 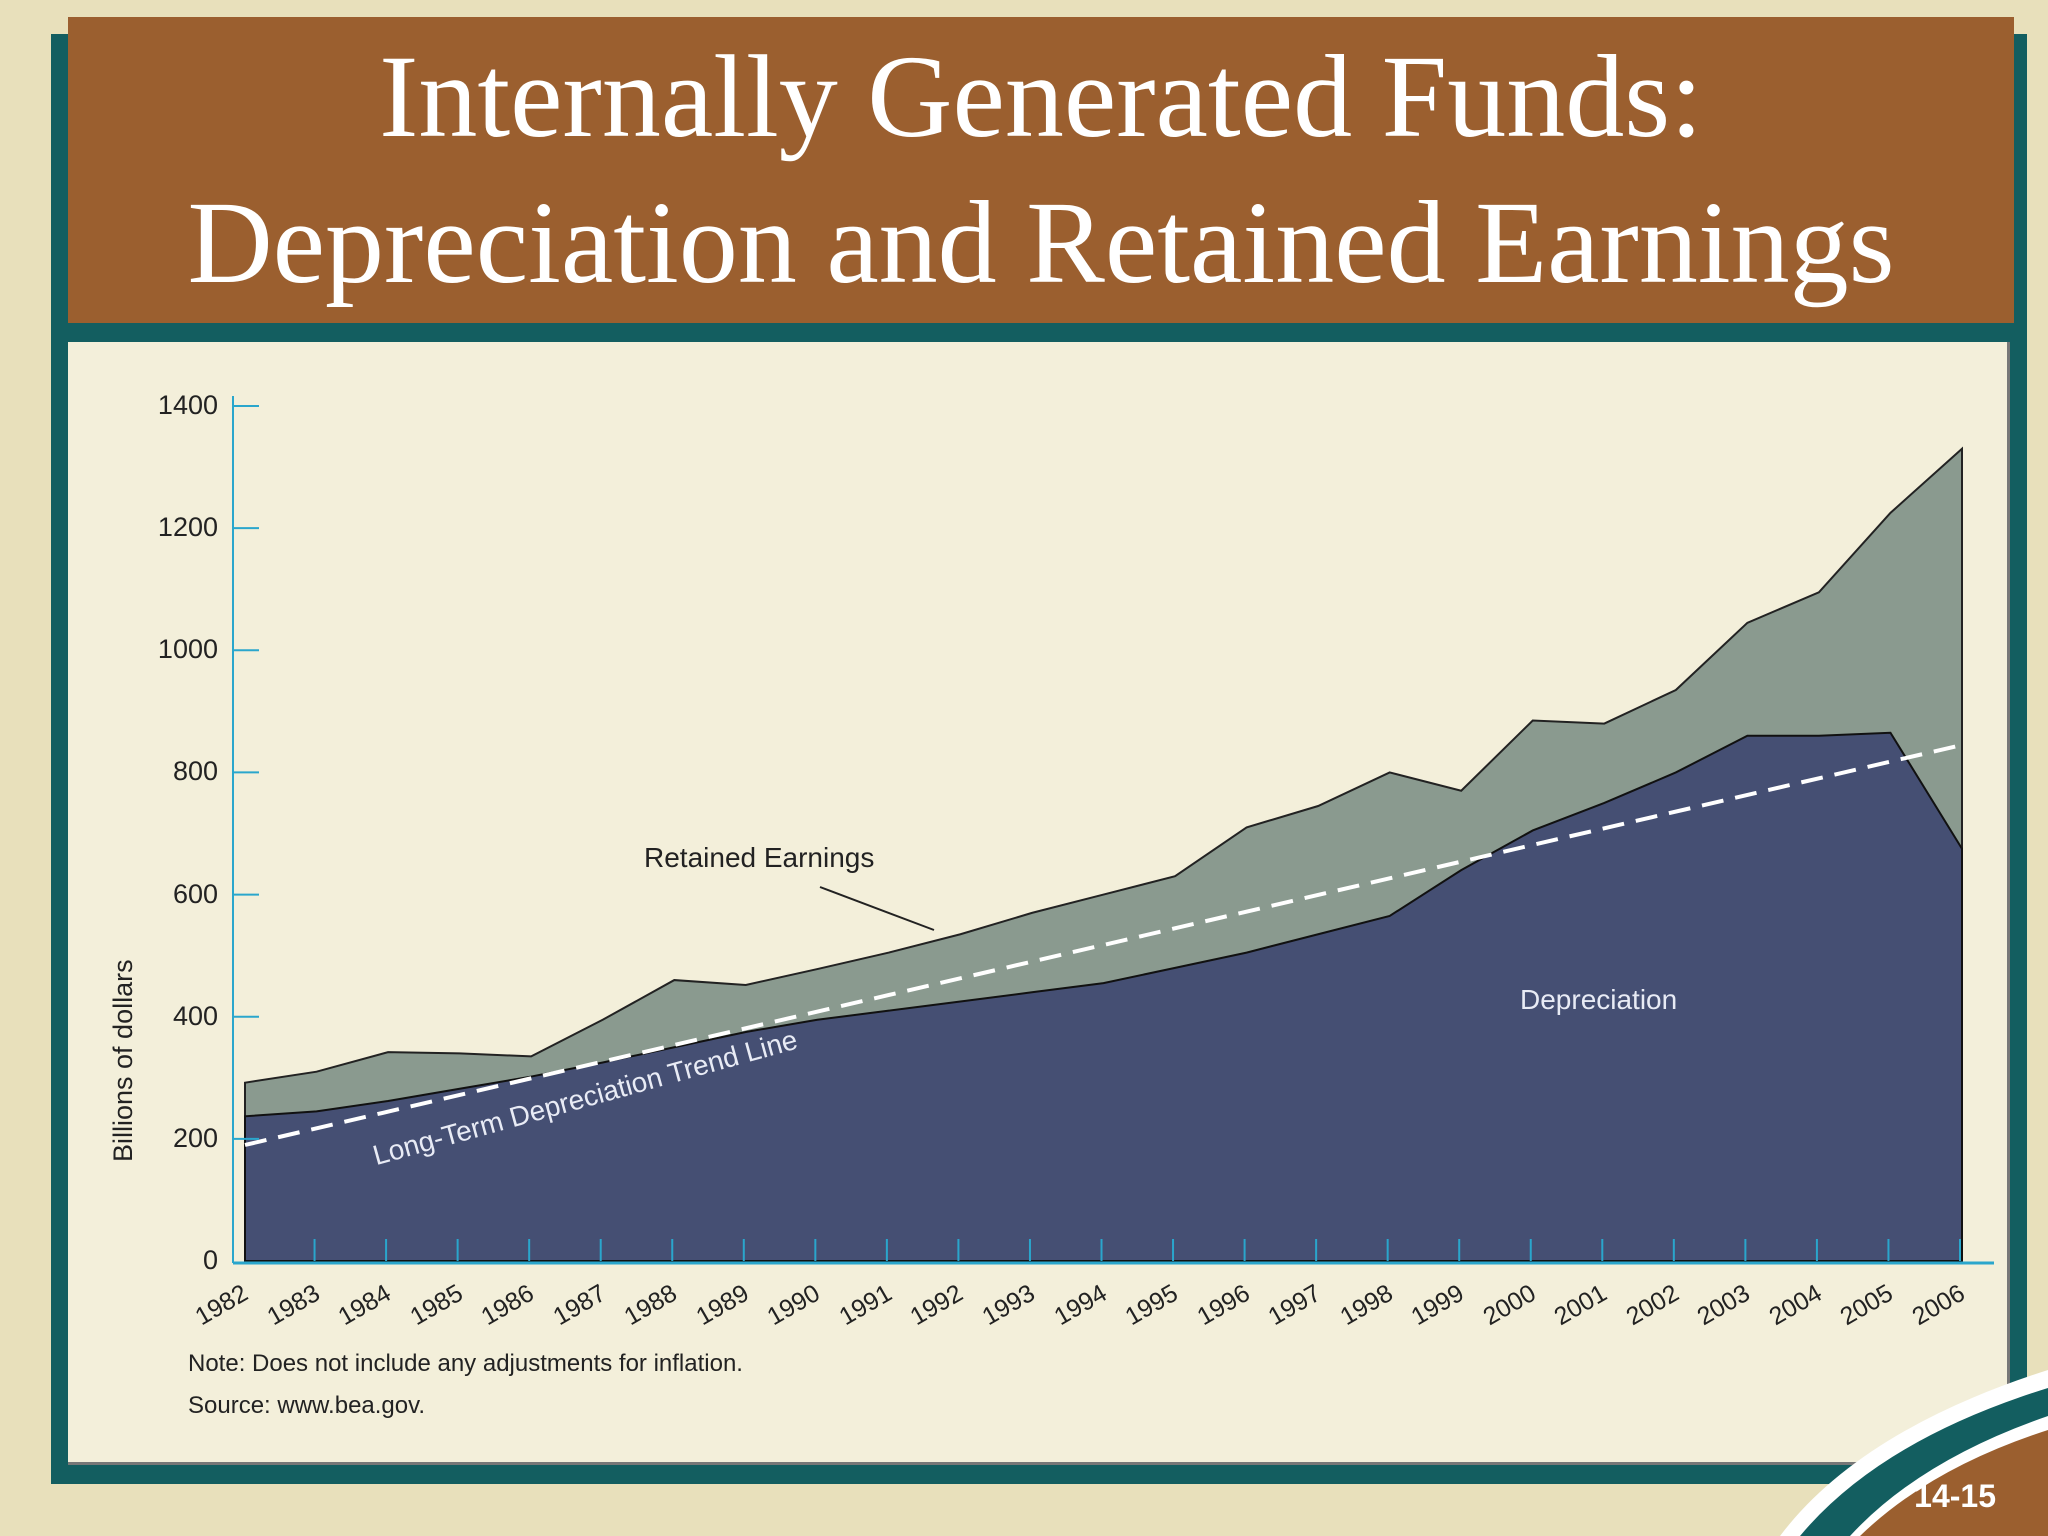 What do you see at coordinates (195, 893) in the screenshot?
I see `y-tick-label: 600` at bounding box center [195, 893].